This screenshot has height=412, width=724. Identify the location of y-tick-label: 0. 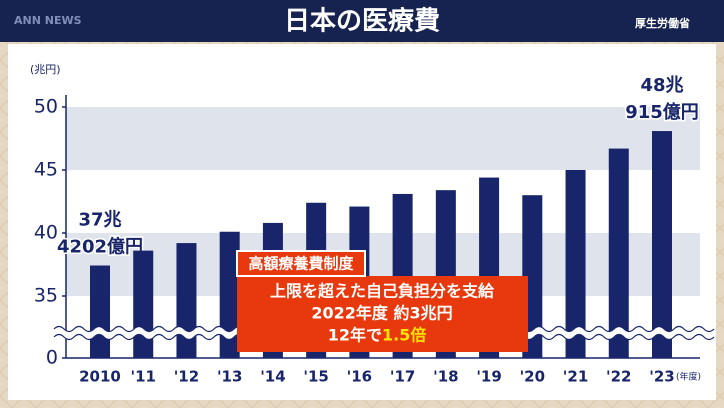
(52, 358).